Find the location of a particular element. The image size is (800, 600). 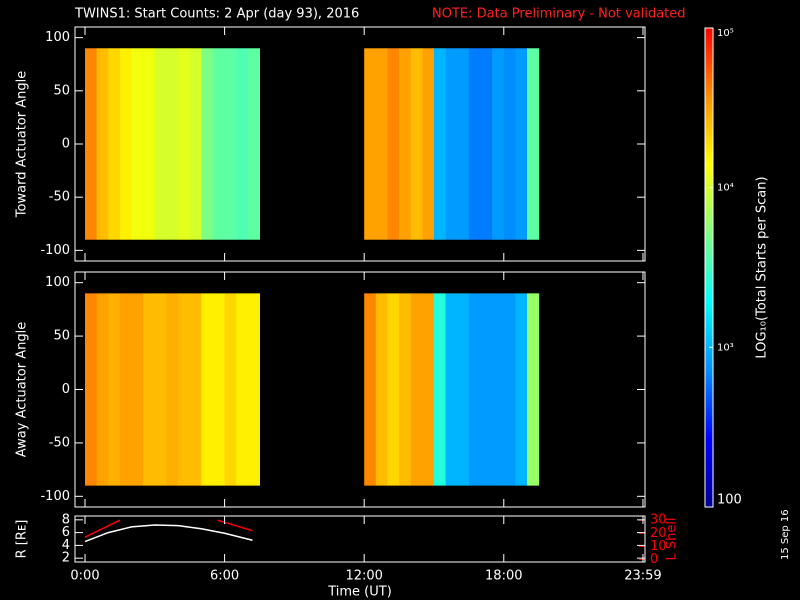

colorbar-tick-label: 10³ is located at coordinates (725, 347).